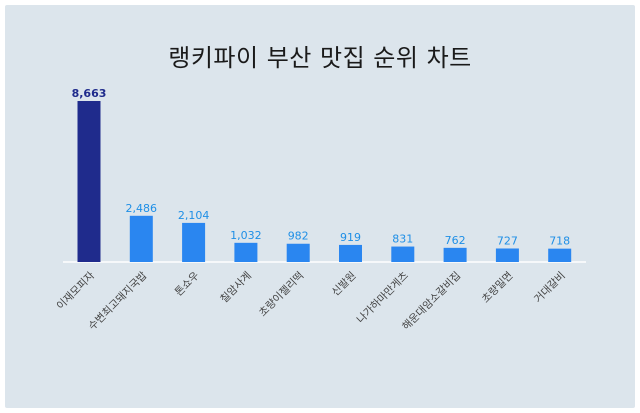 This screenshot has width=640, height=413. What do you see at coordinates (236, 288) in the screenshot?
I see `x-tick-label-4: 칠암사계` at bounding box center [236, 288].